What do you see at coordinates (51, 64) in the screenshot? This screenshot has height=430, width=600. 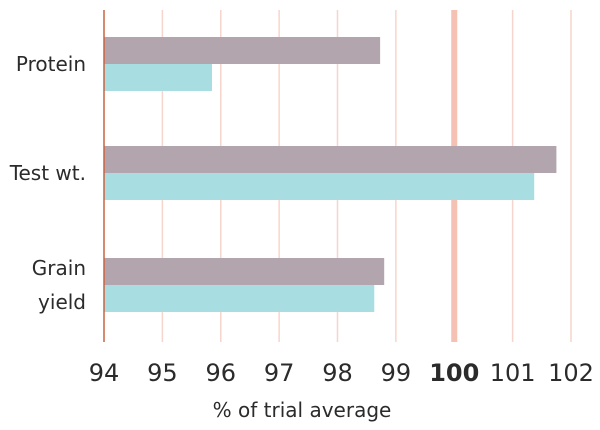 I see `category-label: Protein` at bounding box center [51, 64].